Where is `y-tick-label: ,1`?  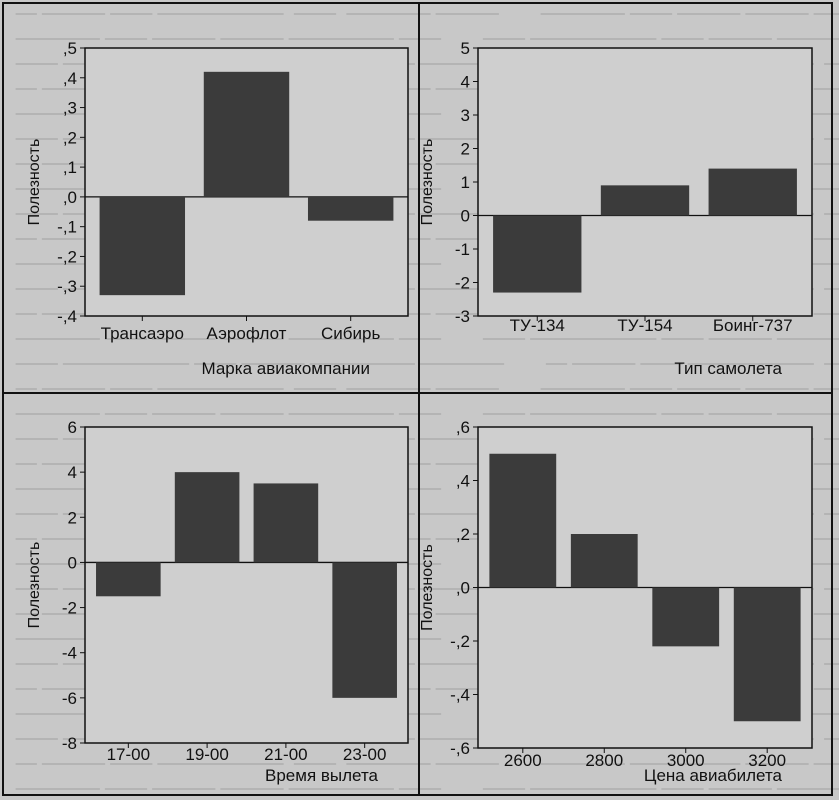 y-tick-label: ,1 is located at coordinates (70, 167).